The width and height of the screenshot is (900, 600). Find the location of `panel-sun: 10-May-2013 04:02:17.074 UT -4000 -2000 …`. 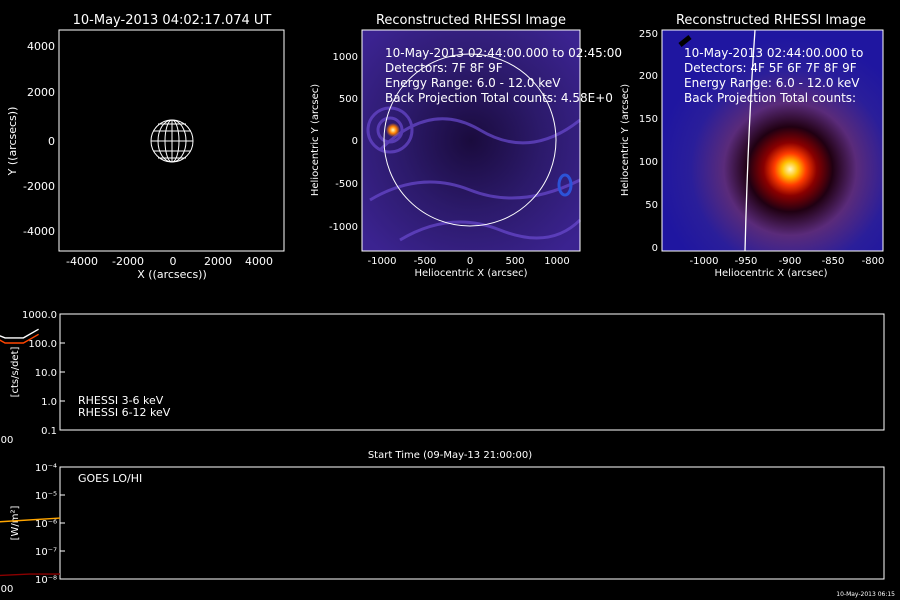

panel-sun: 10-May-2013 04:02:17.074 UT -4000 -2000 … is located at coordinates (145, 147).